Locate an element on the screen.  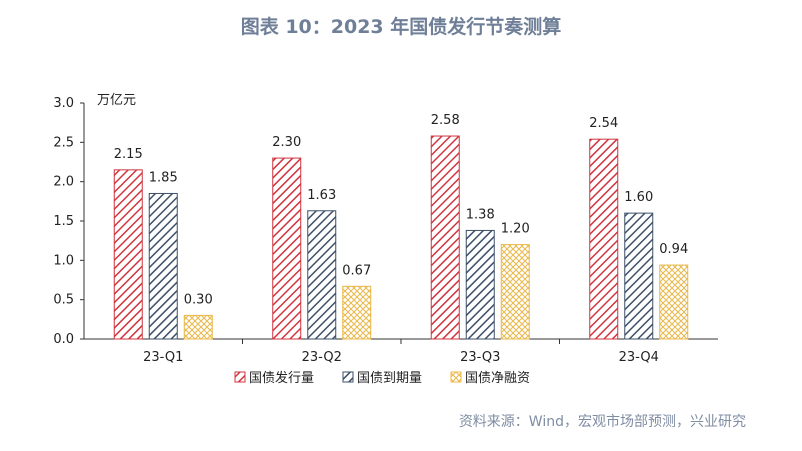
legend: 国债发行量 国债到期量 国债净融资 is located at coordinates (382, 378).